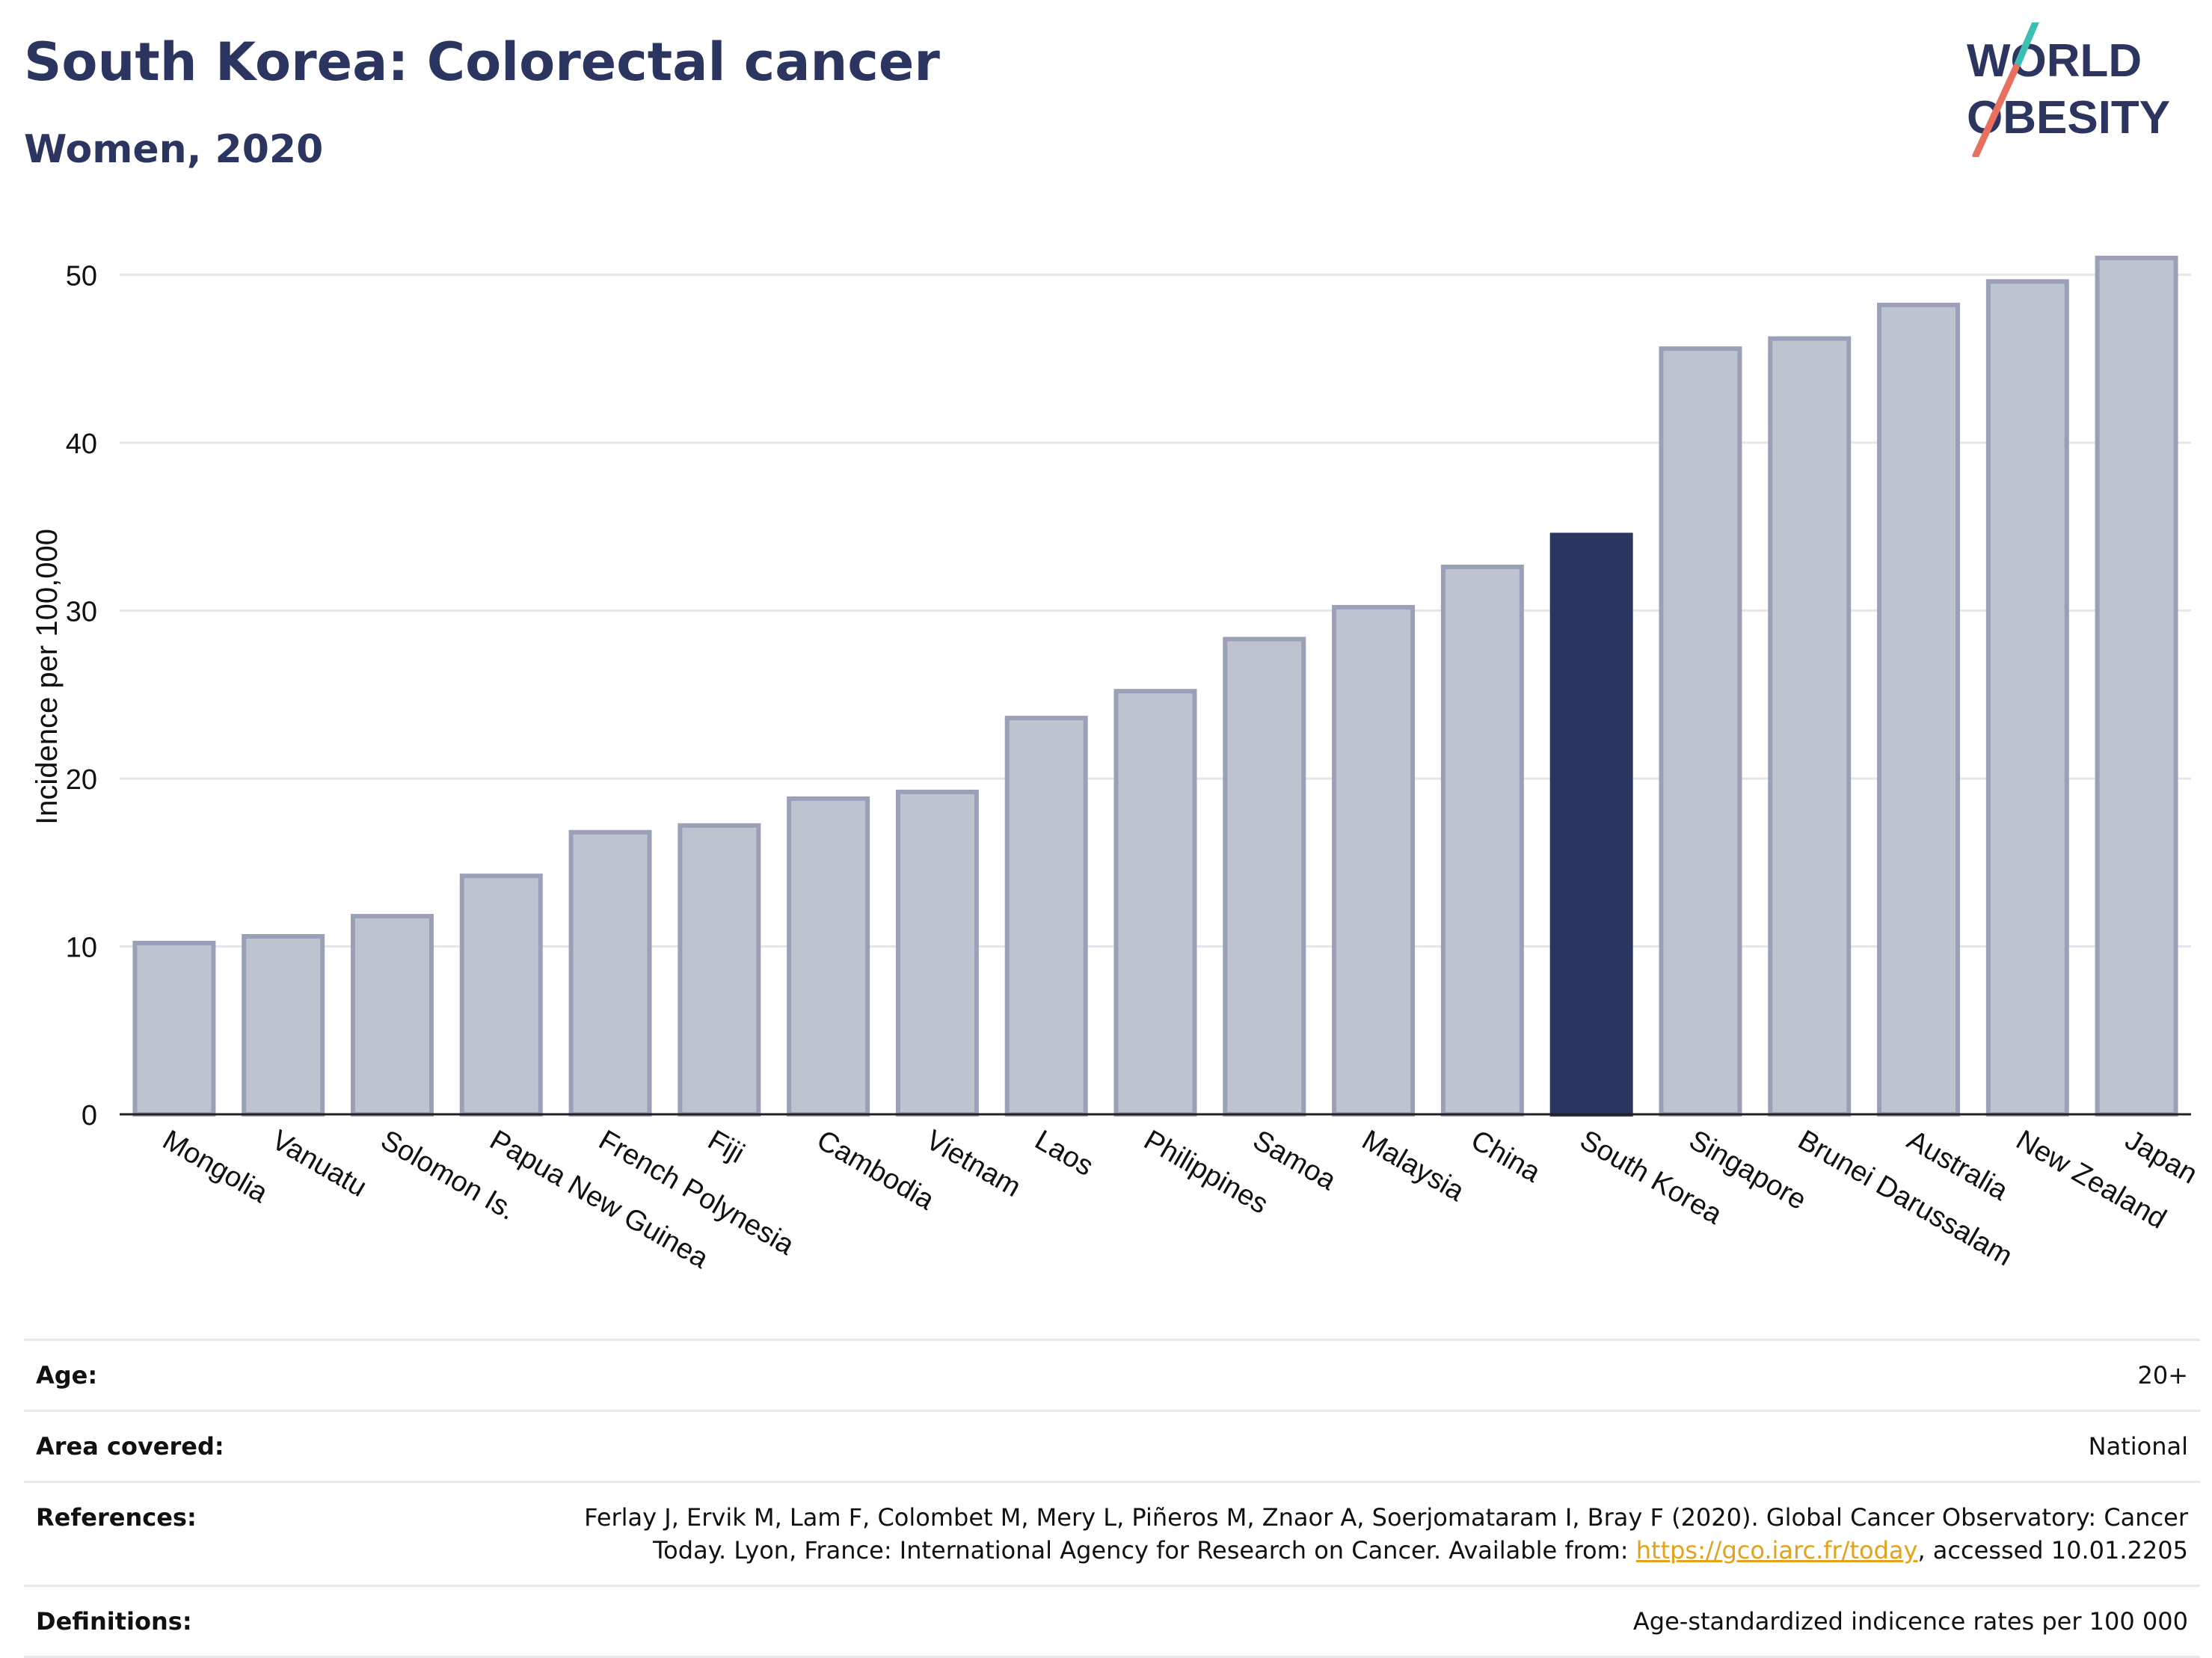  Describe the element at coordinates (116, 1517) in the screenshot. I see `references-label: References:` at that location.